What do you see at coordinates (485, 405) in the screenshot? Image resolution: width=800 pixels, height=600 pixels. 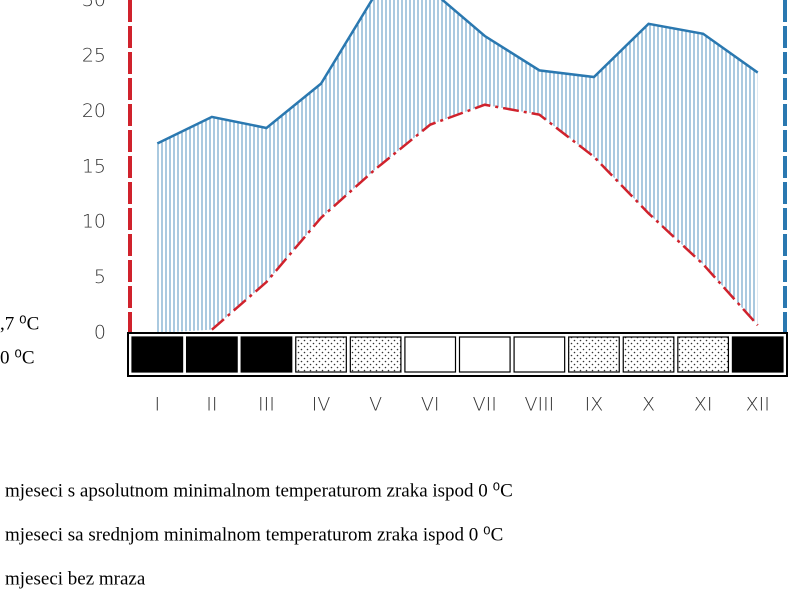 I see `x-tick-label: VII` at bounding box center [485, 405].